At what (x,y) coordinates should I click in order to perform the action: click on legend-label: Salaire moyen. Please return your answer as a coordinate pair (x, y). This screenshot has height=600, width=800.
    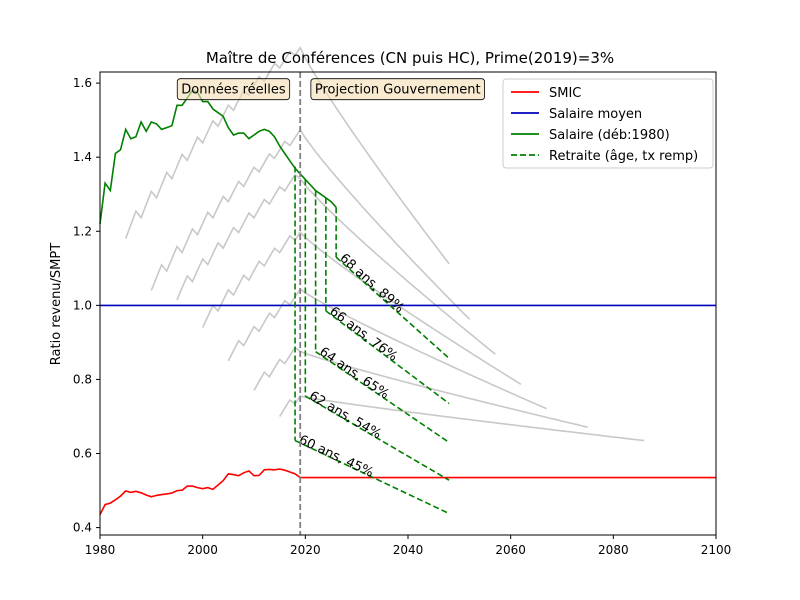
    Looking at the image, I should click on (595, 114).